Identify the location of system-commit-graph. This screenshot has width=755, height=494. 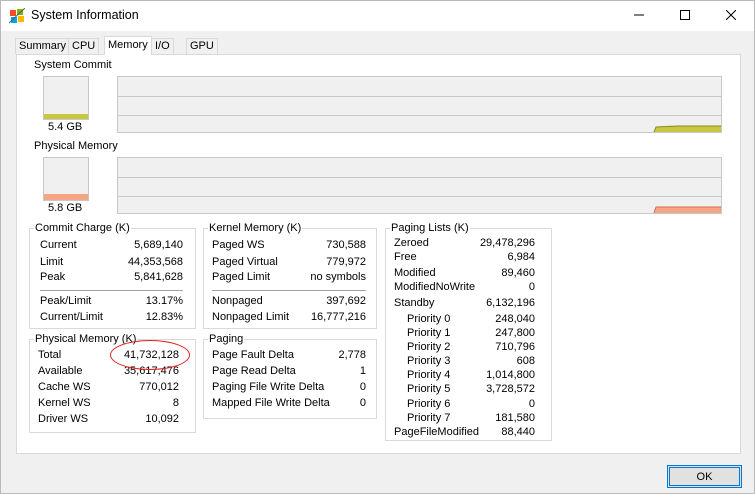
(419, 104).